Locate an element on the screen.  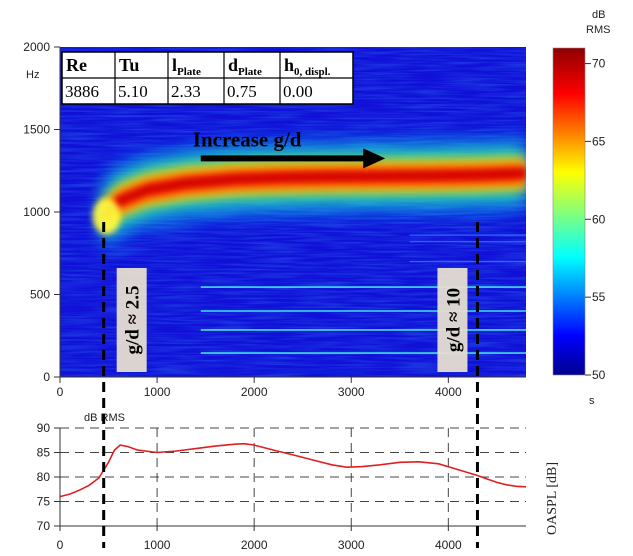
oaspl-x-tick-label: 2000 is located at coordinates (254, 545).